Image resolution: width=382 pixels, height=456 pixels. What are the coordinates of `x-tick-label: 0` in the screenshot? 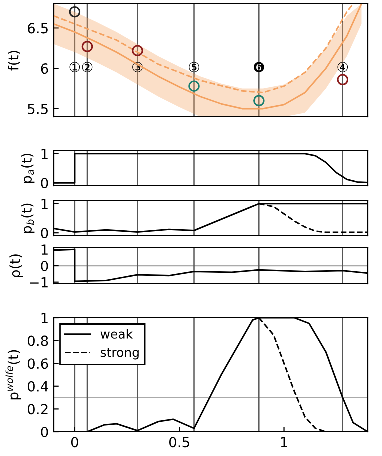 It's located at (74, 442).